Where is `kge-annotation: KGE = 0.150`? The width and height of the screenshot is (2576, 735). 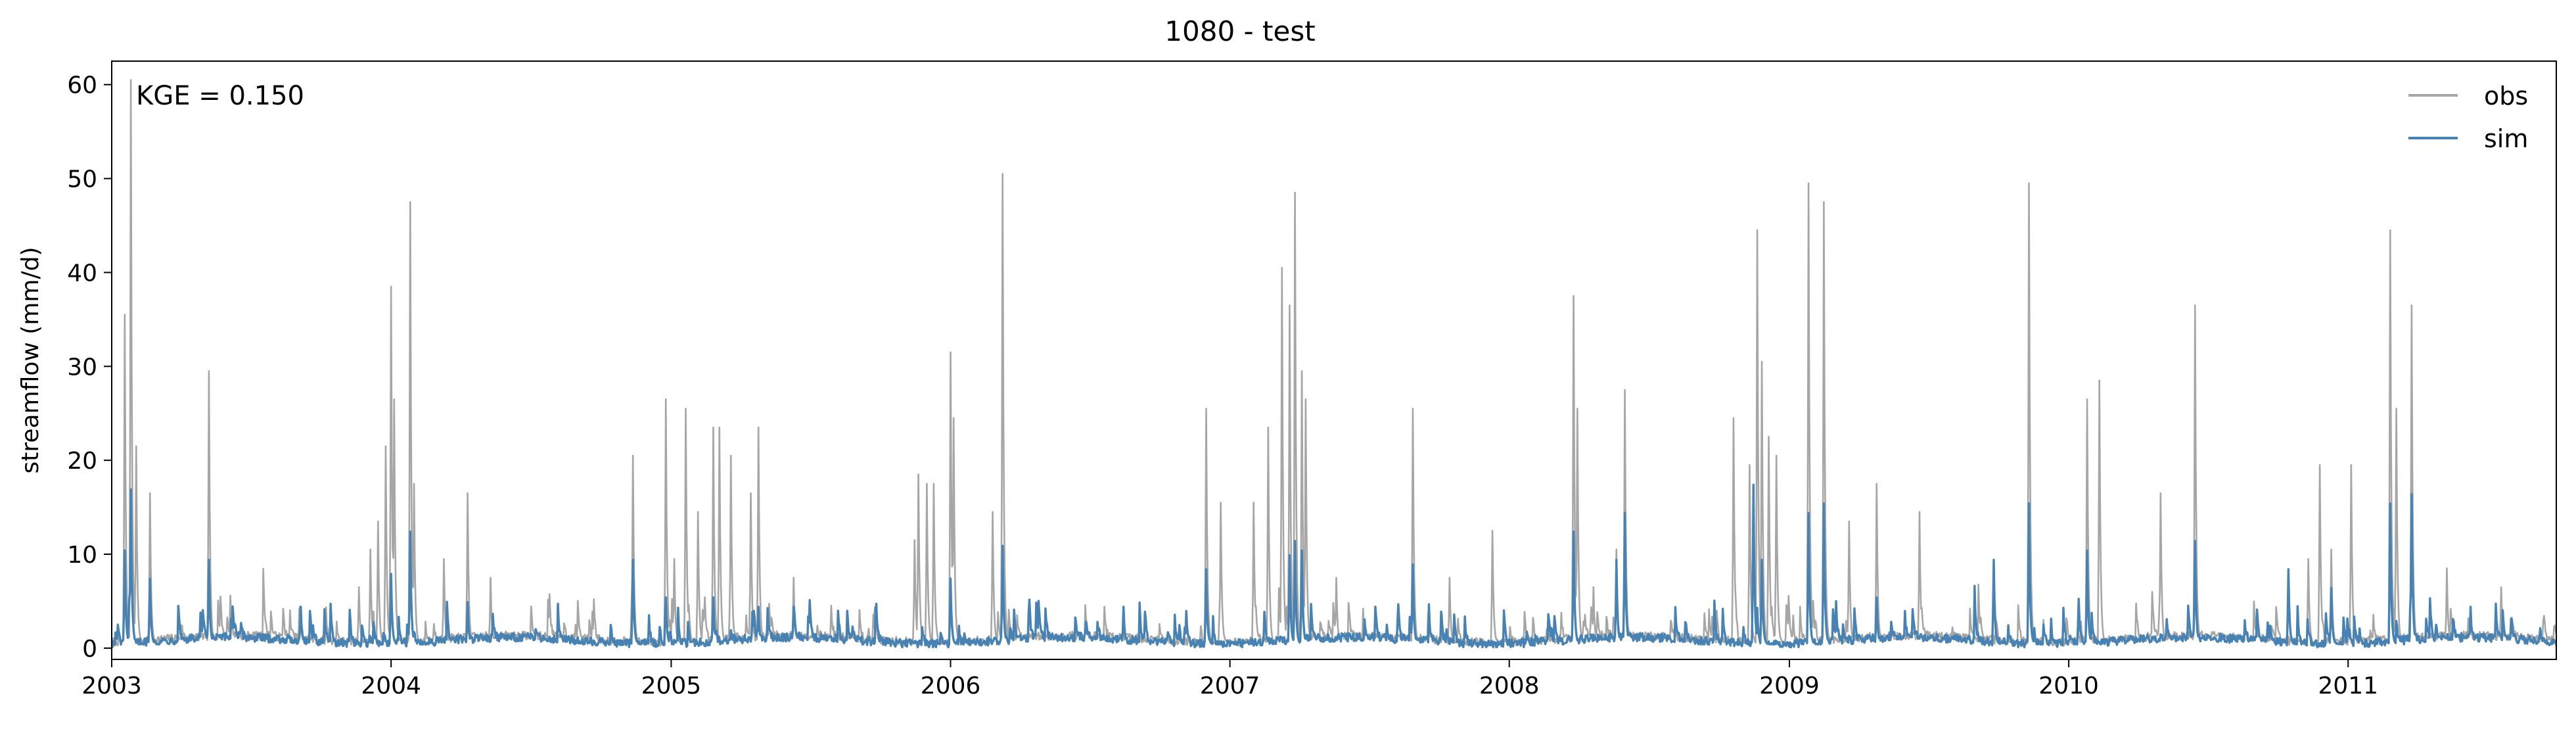 kge-annotation: KGE = 0.150 is located at coordinates (220, 96).